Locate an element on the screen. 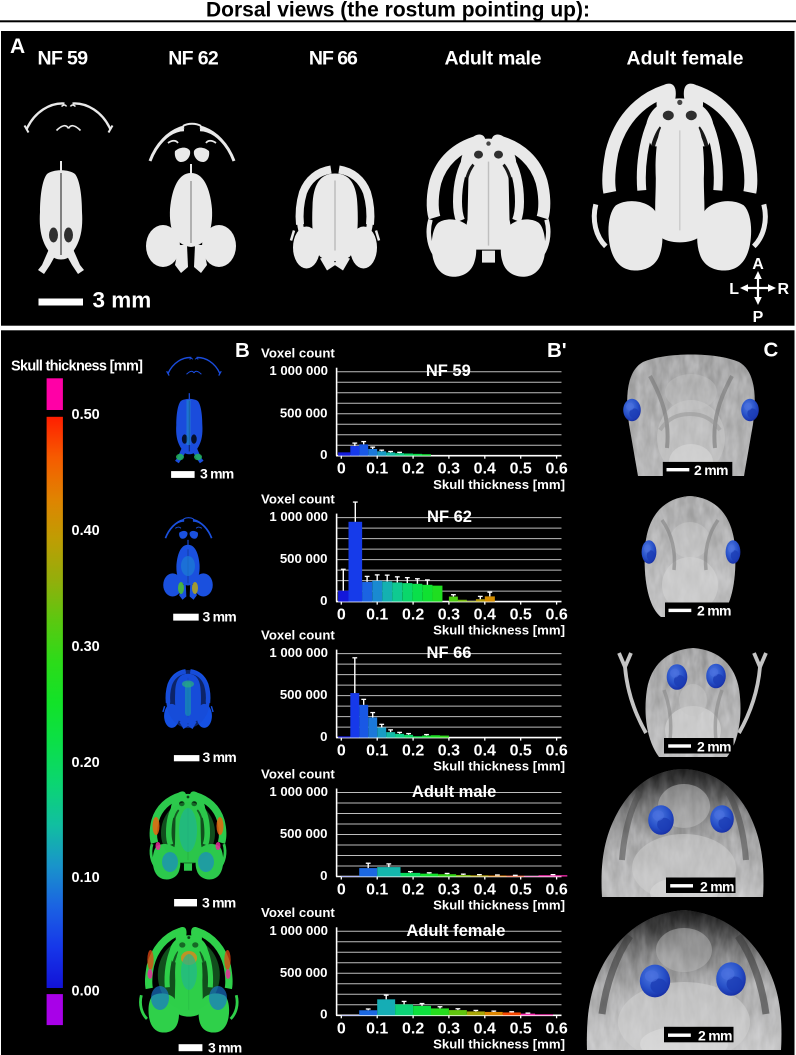  svg-text: B is located at coordinates (242, 350).